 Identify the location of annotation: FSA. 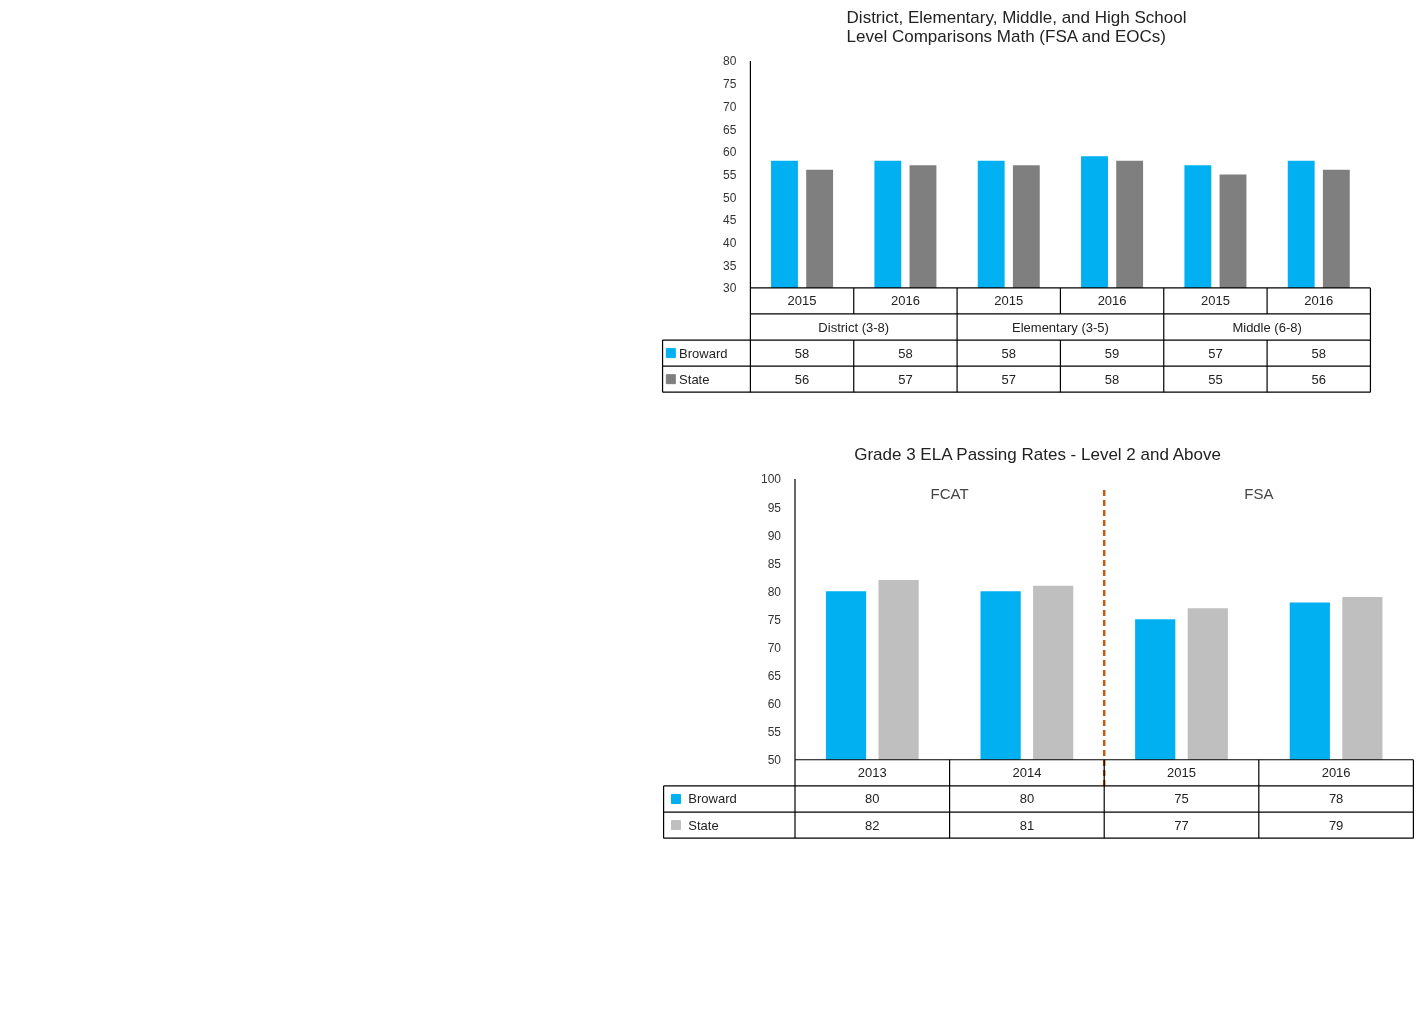
(1259, 493).